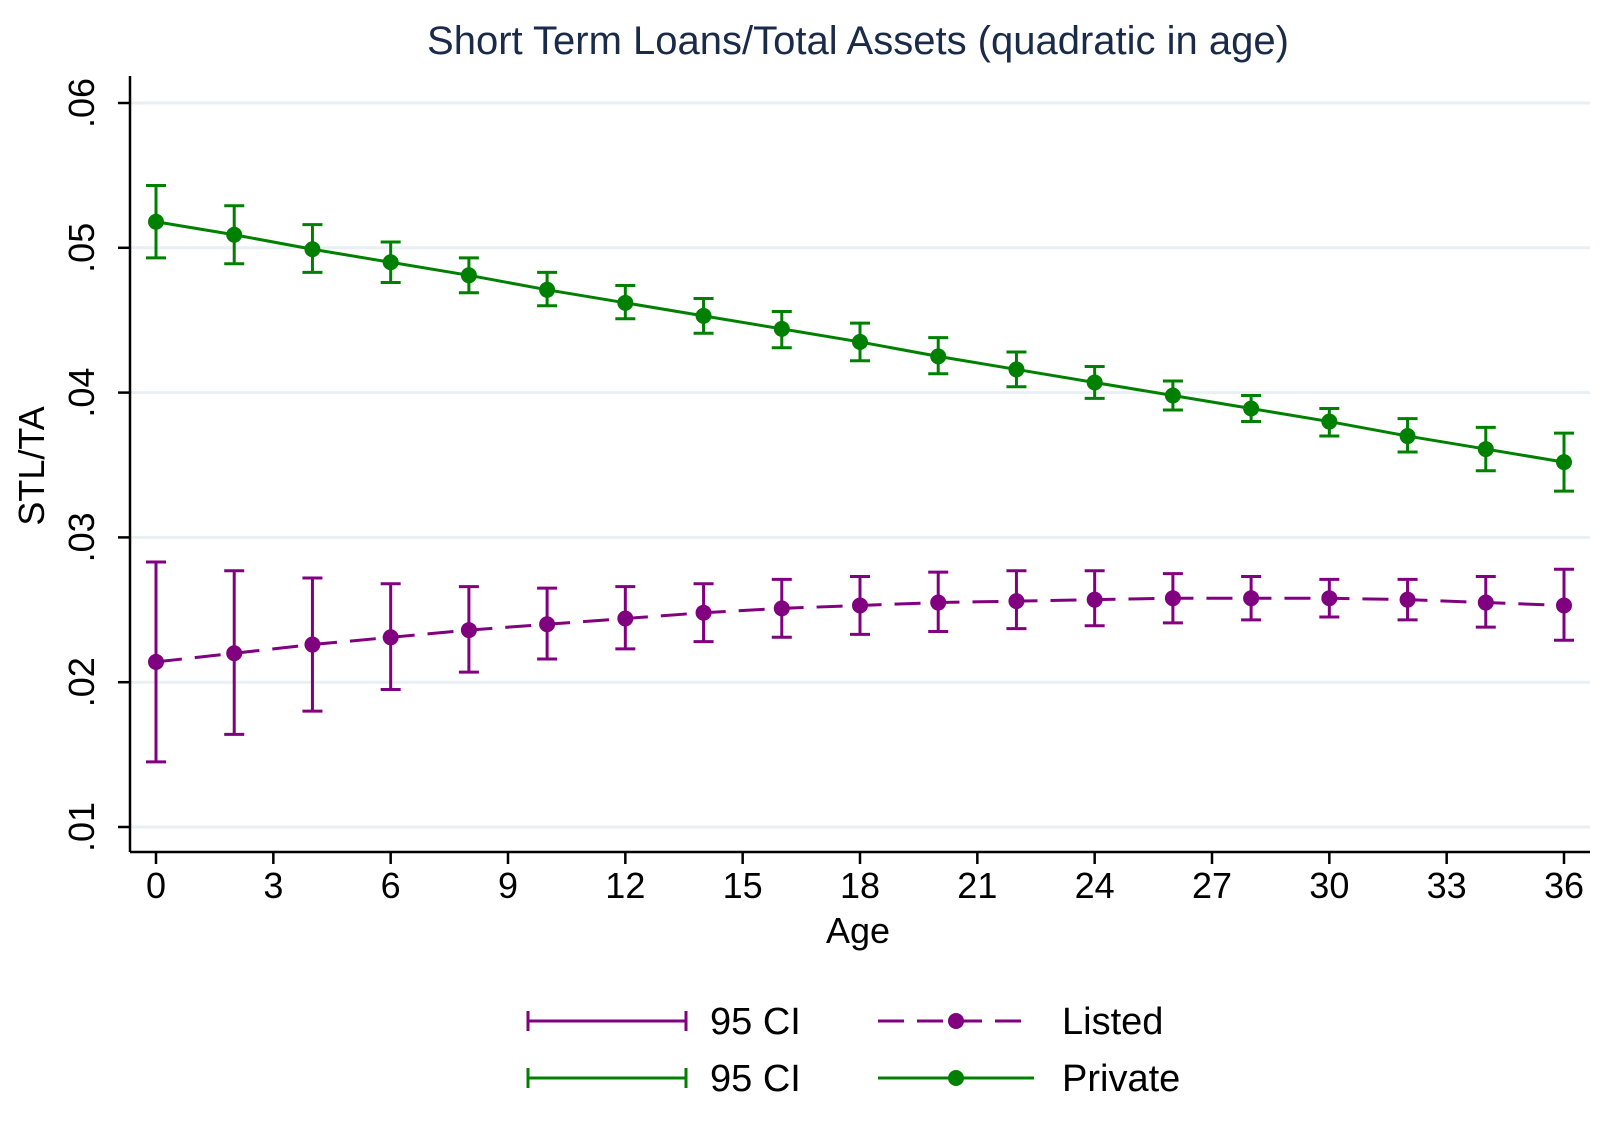  Describe the element at coordinates (625, 885) in the screenshot. I see `x-tick-label: 12` at that location.